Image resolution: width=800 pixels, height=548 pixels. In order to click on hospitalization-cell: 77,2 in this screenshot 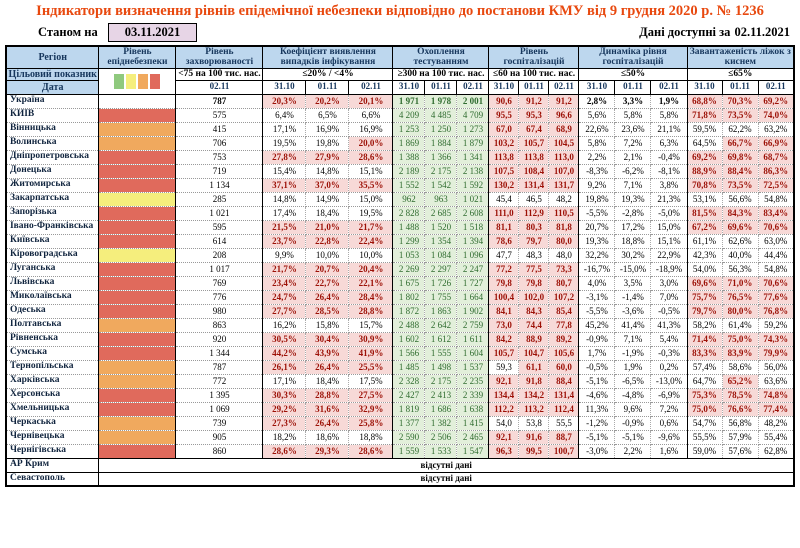, I will do `click(504, 269)`.